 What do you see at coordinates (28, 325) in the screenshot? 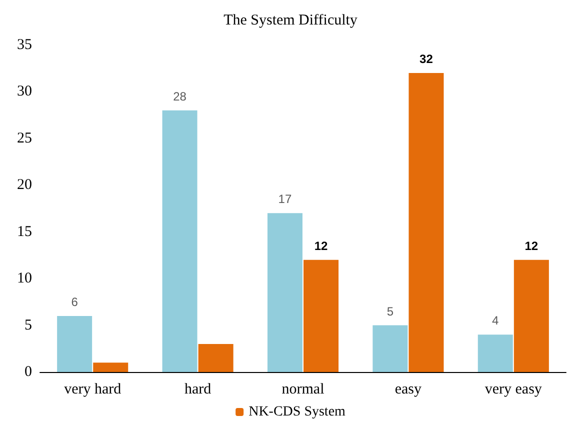
I see `y-tick-label: 5` at bounding box center [28, 325].